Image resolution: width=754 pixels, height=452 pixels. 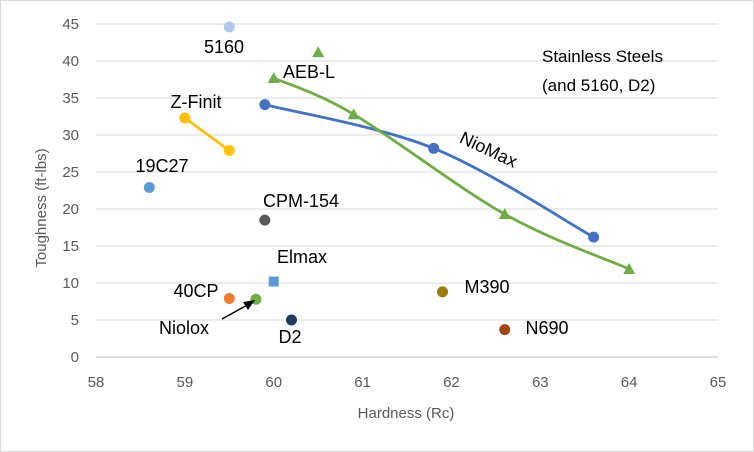 What do you see at coordinates (362, 382) in the screenshot?
I see `x-tick-61: 61` at bounding box center [362, 382].